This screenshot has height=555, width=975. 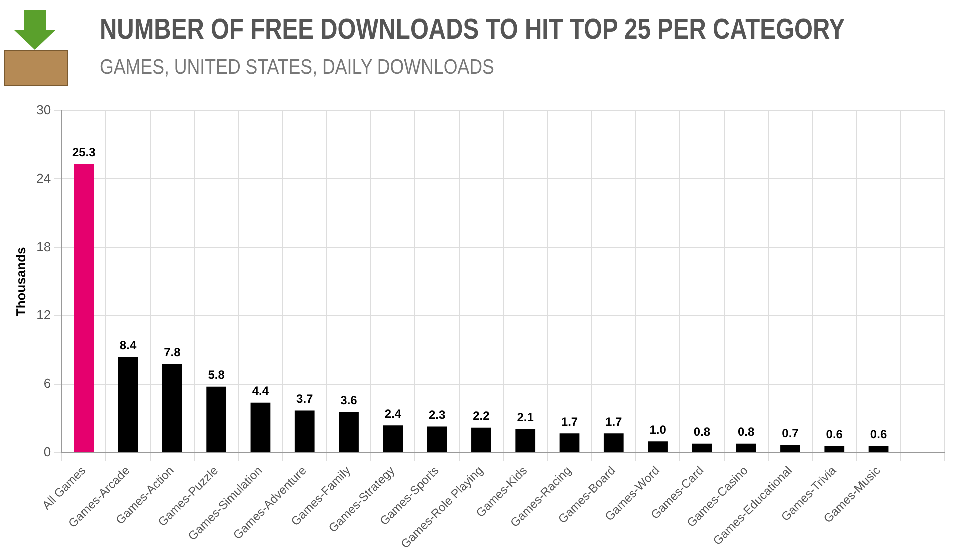 I want to click on data-label: 3.6, so click(x=349, y=400).